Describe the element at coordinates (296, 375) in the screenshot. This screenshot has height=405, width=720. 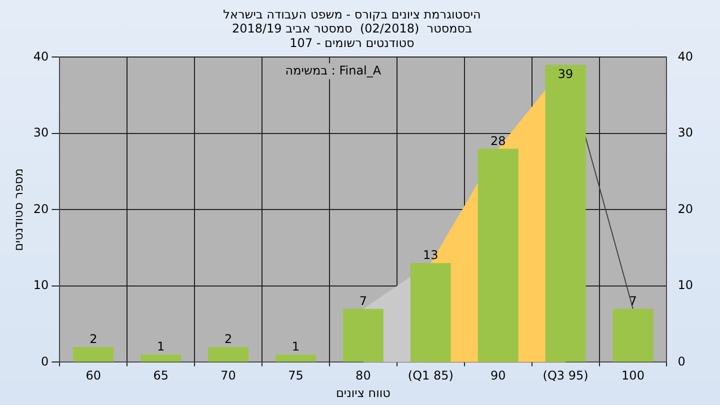
I see `x-tick-label: 75` at that location.